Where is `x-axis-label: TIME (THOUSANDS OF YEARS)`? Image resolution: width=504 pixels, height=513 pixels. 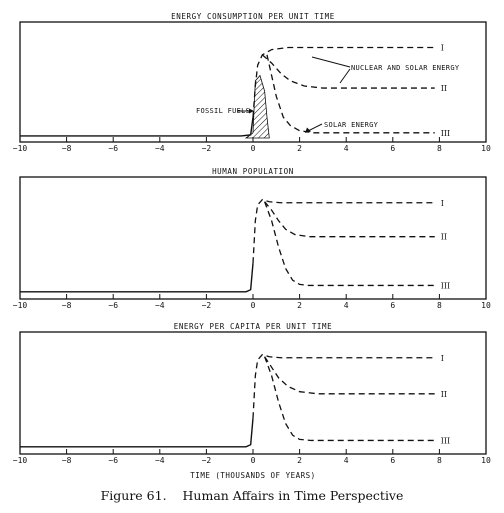 x-axis-label: TIME (THOUSANDS OF YEARS) is located at coordinates (252, 475).